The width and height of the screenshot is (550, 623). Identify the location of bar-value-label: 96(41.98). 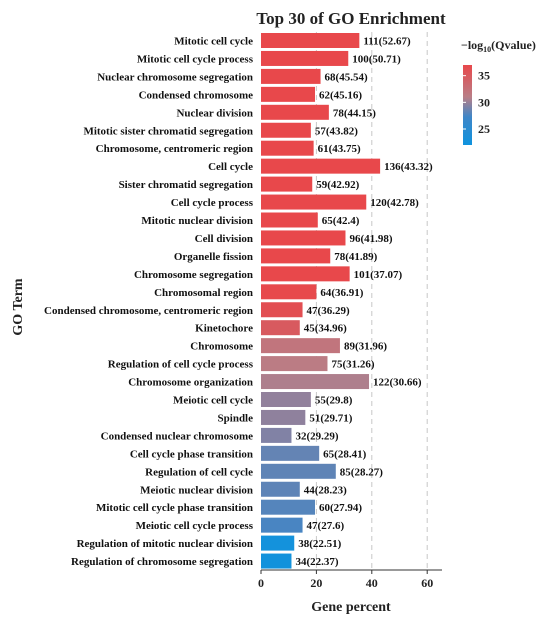
(370, 239).